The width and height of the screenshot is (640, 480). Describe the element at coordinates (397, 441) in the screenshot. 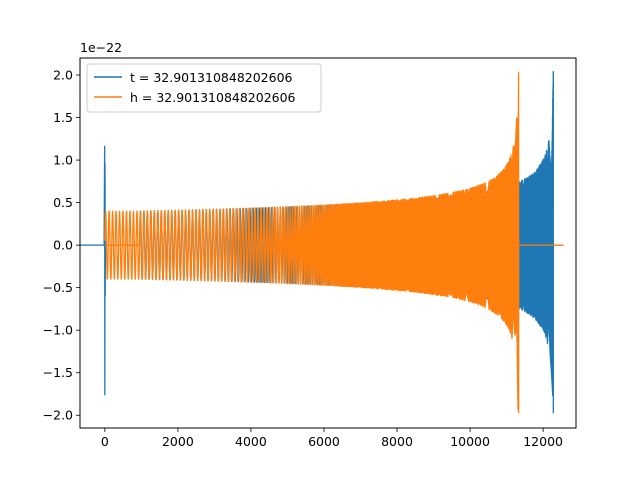

I see `x-tick-label: 8000` at that location.